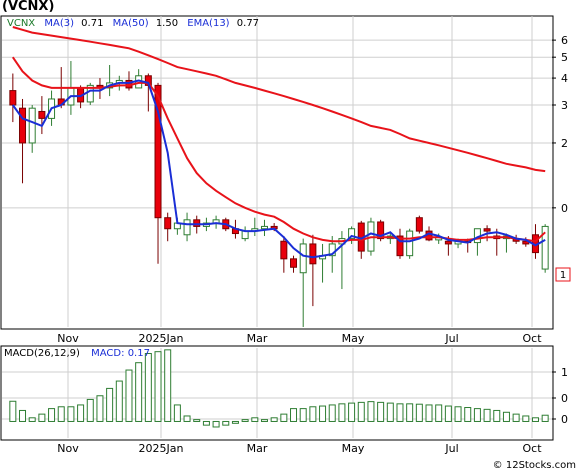  Describe the element at coordinates (353, 338) in the screenshot. I see `x-tick-label: May` at that location.